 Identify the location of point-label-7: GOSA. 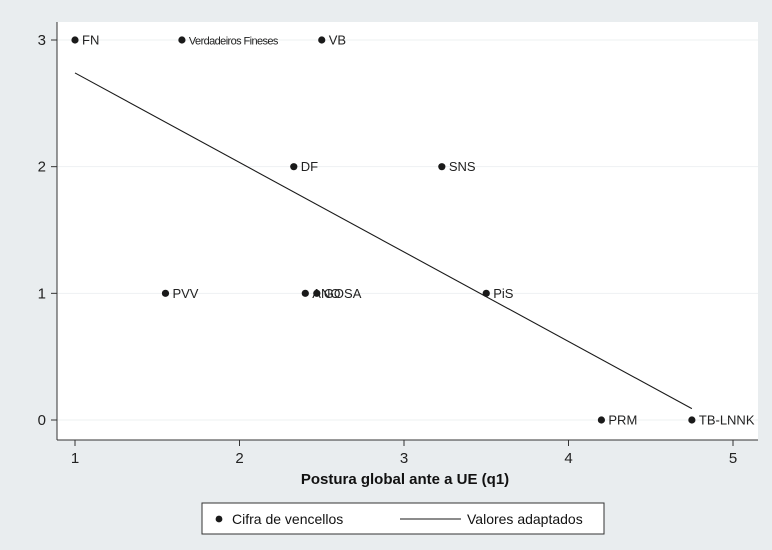
(343, 293).